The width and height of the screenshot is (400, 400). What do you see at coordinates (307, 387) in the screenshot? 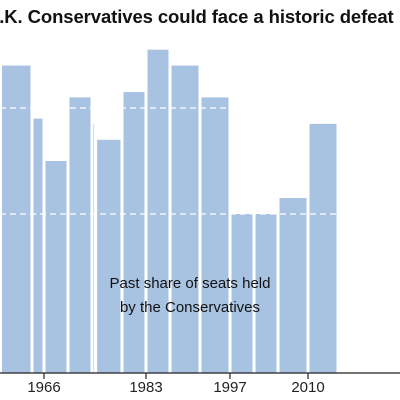
I see `x-tick-label-2010: 2010` at bounding box center [307, 387].